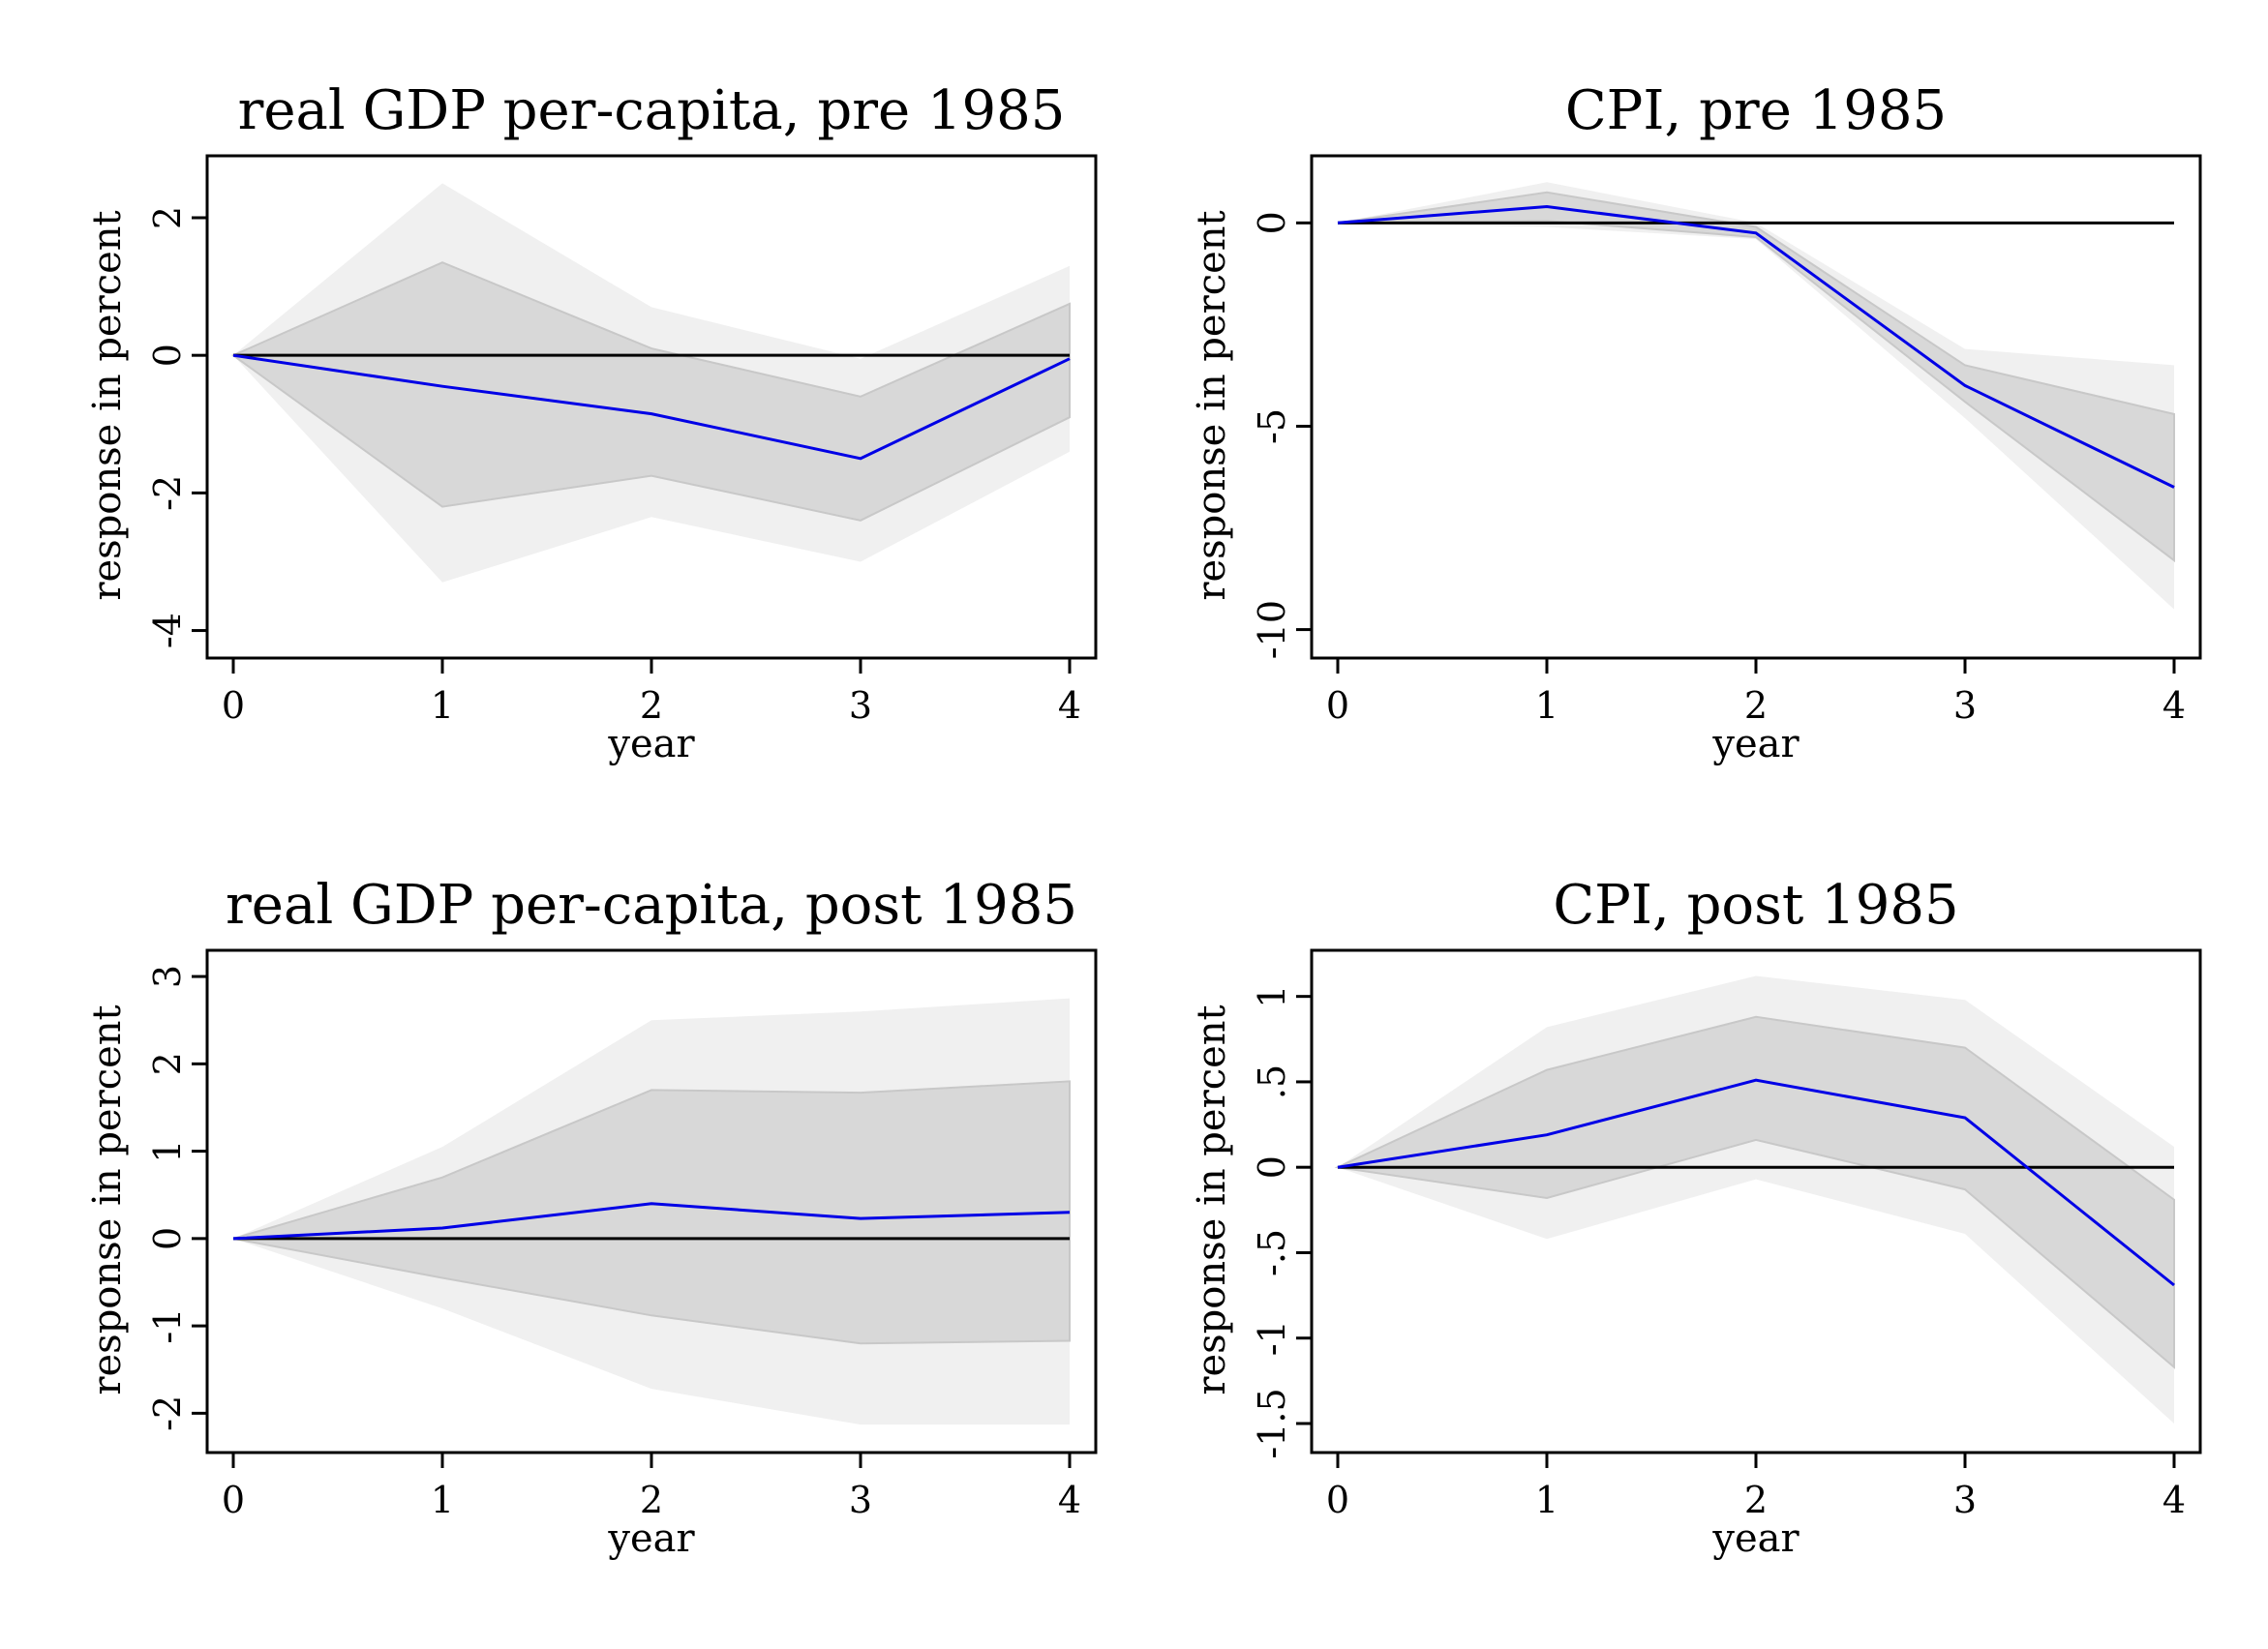  I want to click on y-tick-label: .5, so click(1272, 1081).